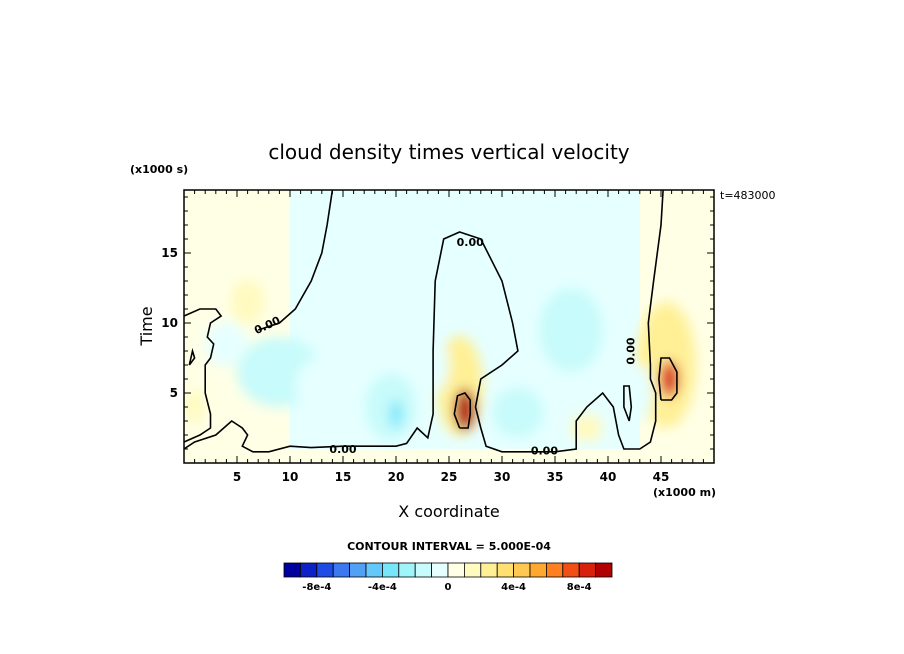  I want to click on colorbar-tick-label: -8e-4, so click(316, 587).